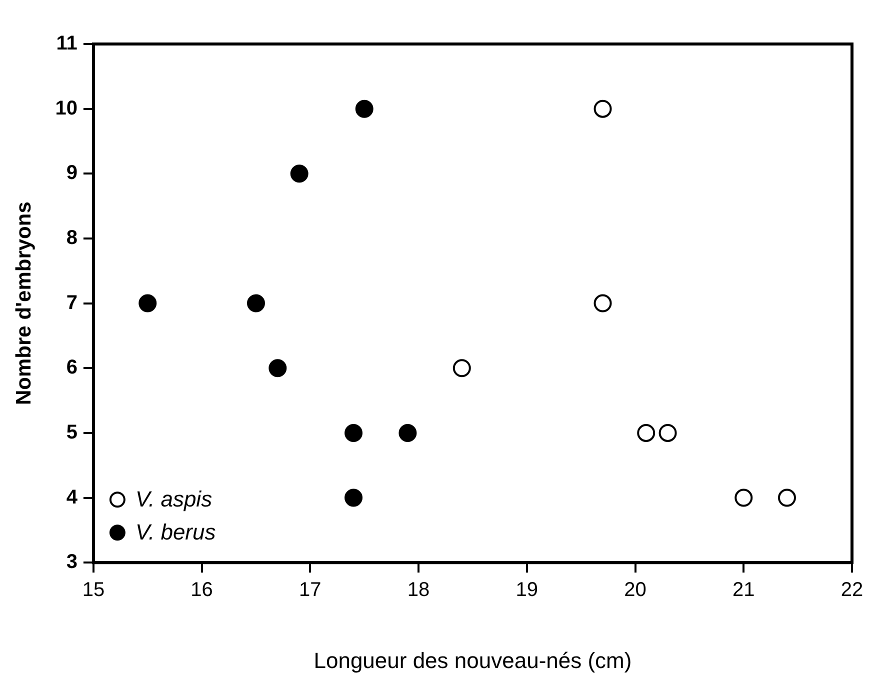  What do you see at coordinates (310, 590) in the screenshot?
I see `x-tick-label: 17` at bounding box center [310, 590].